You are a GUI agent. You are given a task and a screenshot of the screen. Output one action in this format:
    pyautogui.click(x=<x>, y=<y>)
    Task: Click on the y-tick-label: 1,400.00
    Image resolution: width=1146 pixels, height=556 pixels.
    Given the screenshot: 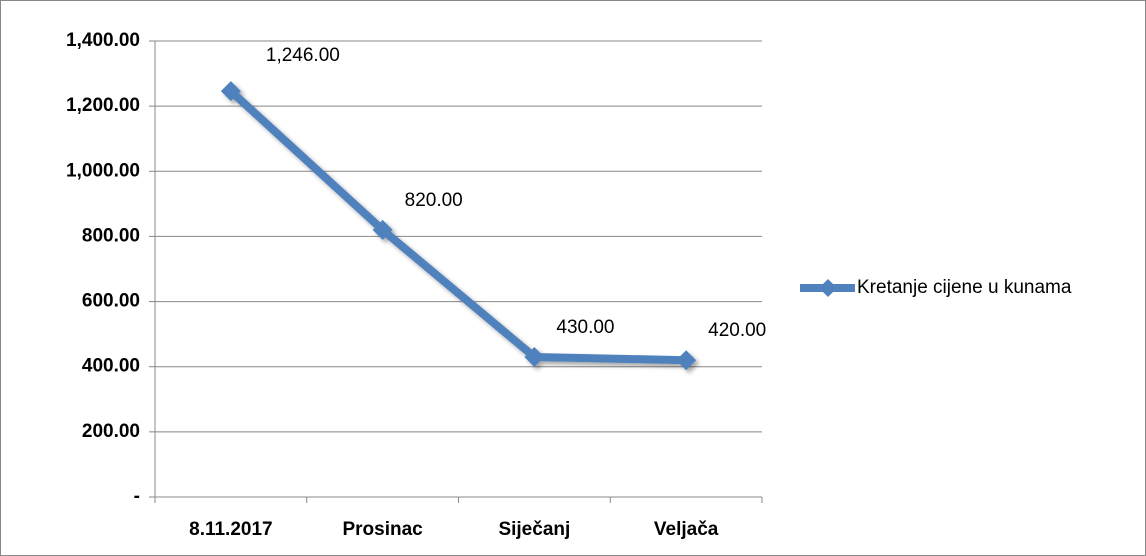 What is the action you would take?
    pyautogui.click(x=103, y=40)
    